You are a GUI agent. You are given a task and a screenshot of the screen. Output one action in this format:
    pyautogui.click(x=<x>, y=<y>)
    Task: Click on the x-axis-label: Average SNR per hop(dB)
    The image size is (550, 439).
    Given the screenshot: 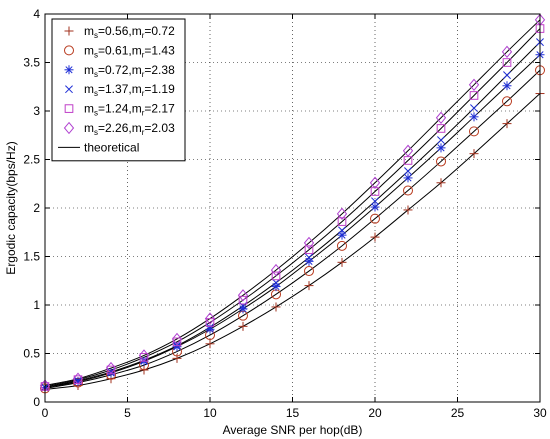 What is the action you would take?
    pyautogui.click(x=293, y=430)
    